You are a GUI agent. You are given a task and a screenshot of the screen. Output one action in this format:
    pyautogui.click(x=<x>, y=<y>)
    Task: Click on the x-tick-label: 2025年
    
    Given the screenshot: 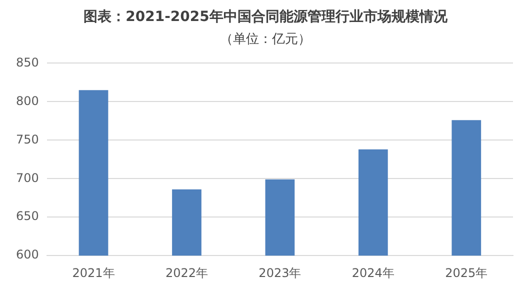 What is the action you would take?
    pyautogui.click(x=466, y=273)
    